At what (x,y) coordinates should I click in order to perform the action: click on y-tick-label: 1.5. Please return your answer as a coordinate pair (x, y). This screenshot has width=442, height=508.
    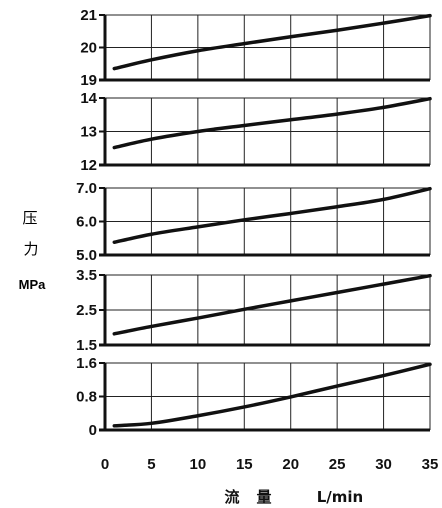
    Looking at the image, I should click on (86, 345).